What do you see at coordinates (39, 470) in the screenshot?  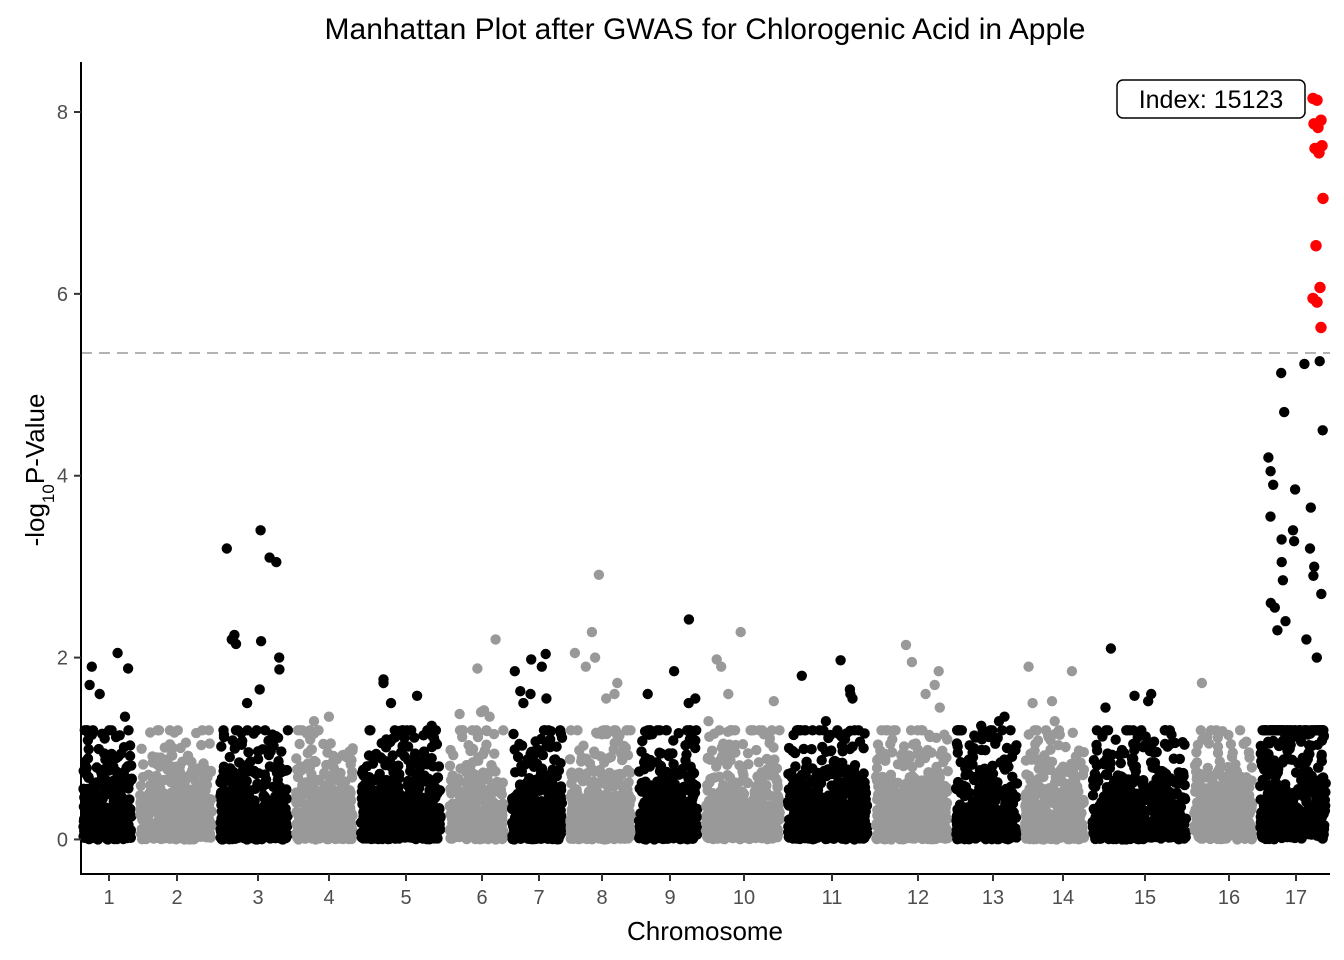 I see `y-axis-title: -log10P-Value` at bounding box center [39, 470].